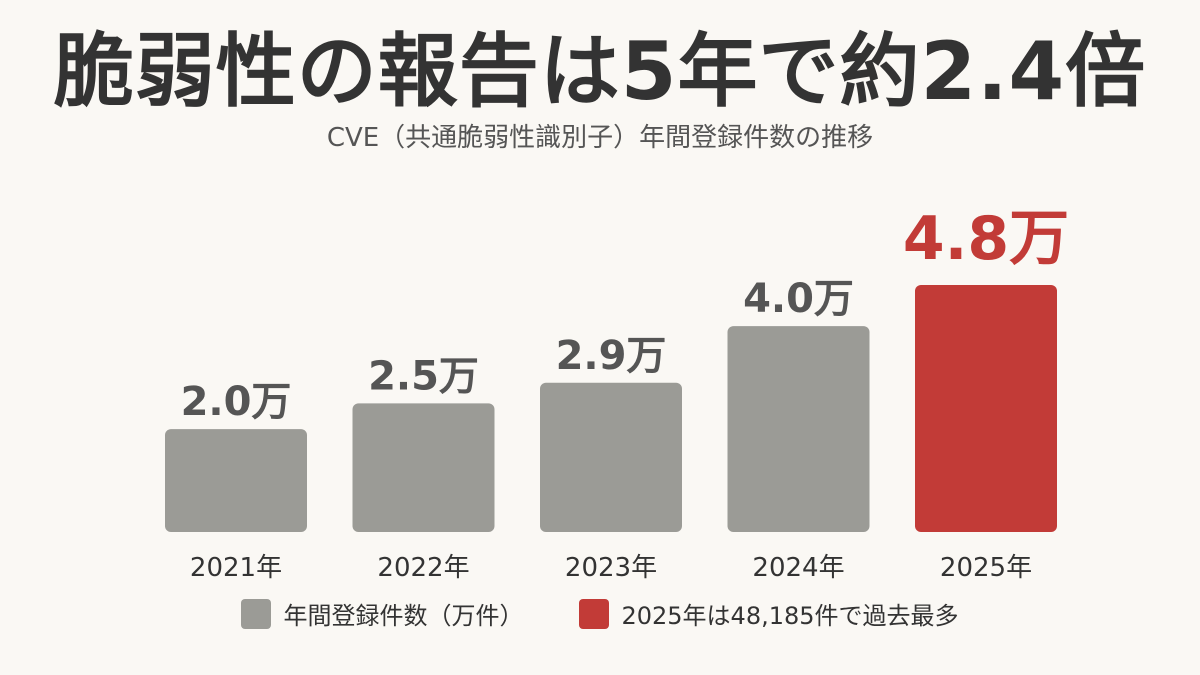  Describe the element at coordinates (423, 568) in the screenshot. I see `x-tick-label-2022年: 2022年` at that location.